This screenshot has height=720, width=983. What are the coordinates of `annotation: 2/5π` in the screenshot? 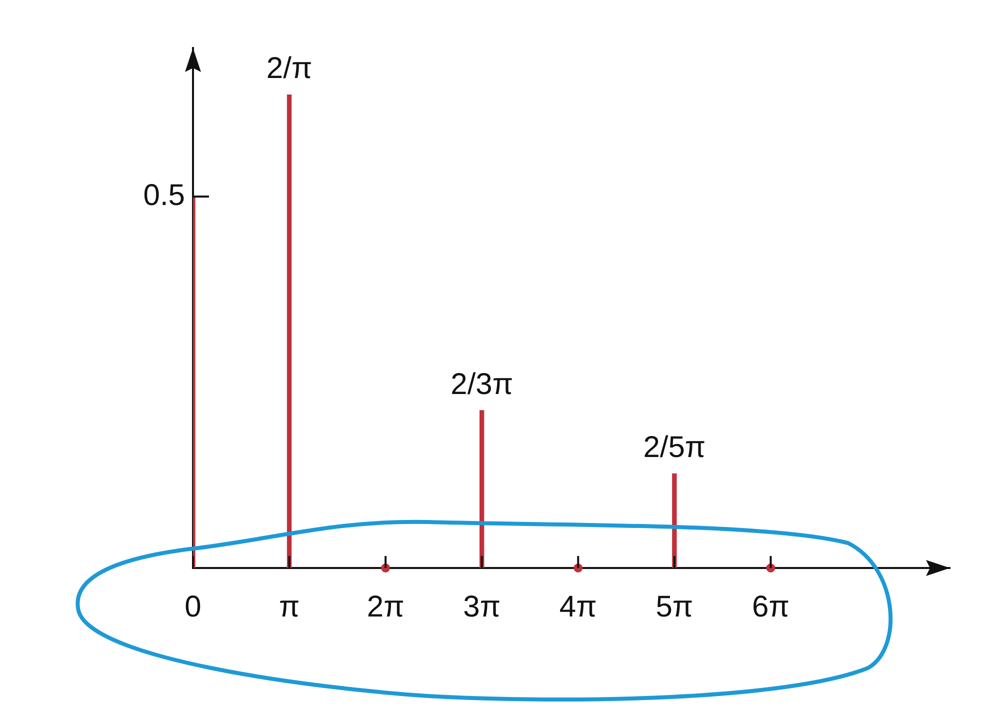 It's located at (674, 447).